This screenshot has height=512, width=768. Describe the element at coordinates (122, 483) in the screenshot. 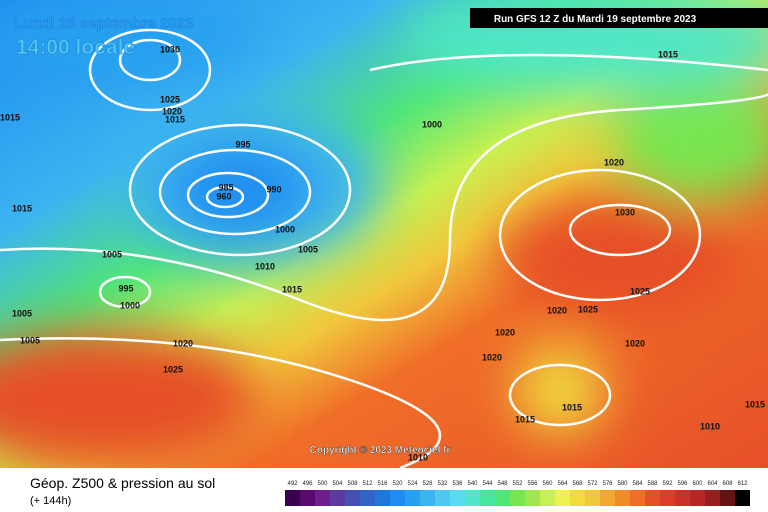

I see `legend-title: Géop. Z500 & pression au sol` at that location.